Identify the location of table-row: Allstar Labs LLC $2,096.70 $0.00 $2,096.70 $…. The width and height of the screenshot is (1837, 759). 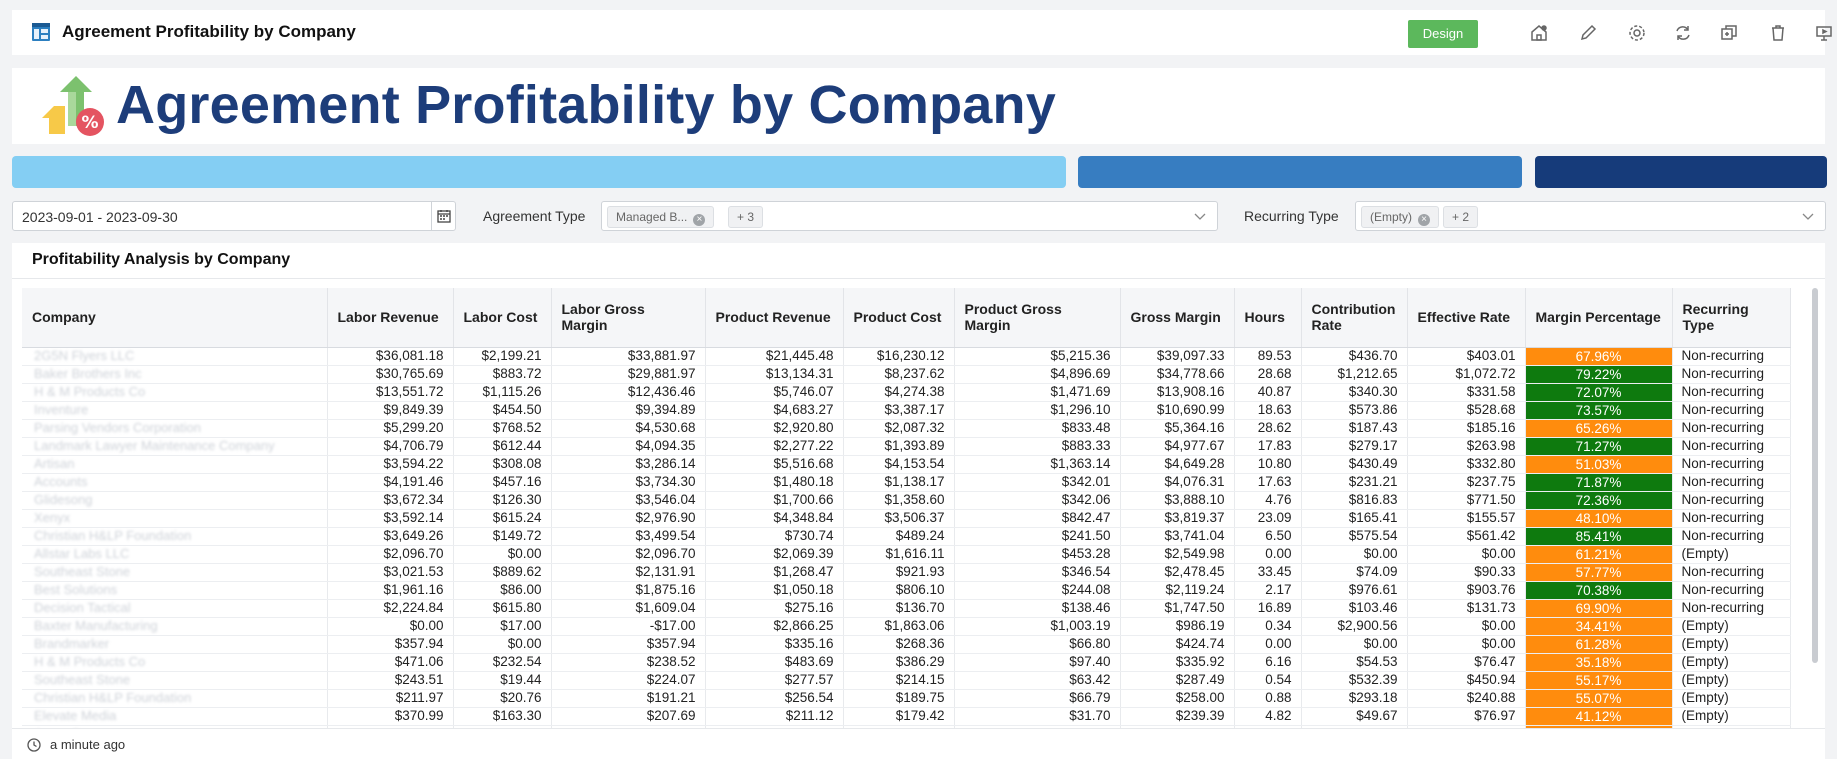
(906, 554).